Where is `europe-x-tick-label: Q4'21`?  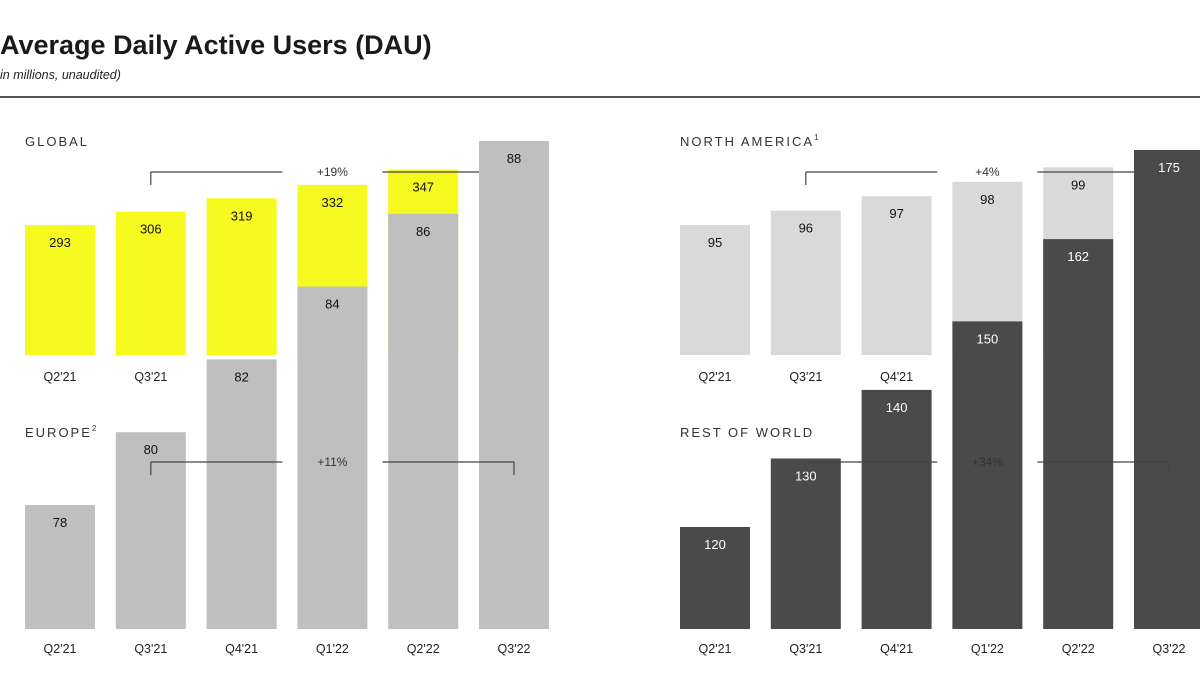 europe-x-tick-label: Q4'21 is located at coordinates (241, 649).